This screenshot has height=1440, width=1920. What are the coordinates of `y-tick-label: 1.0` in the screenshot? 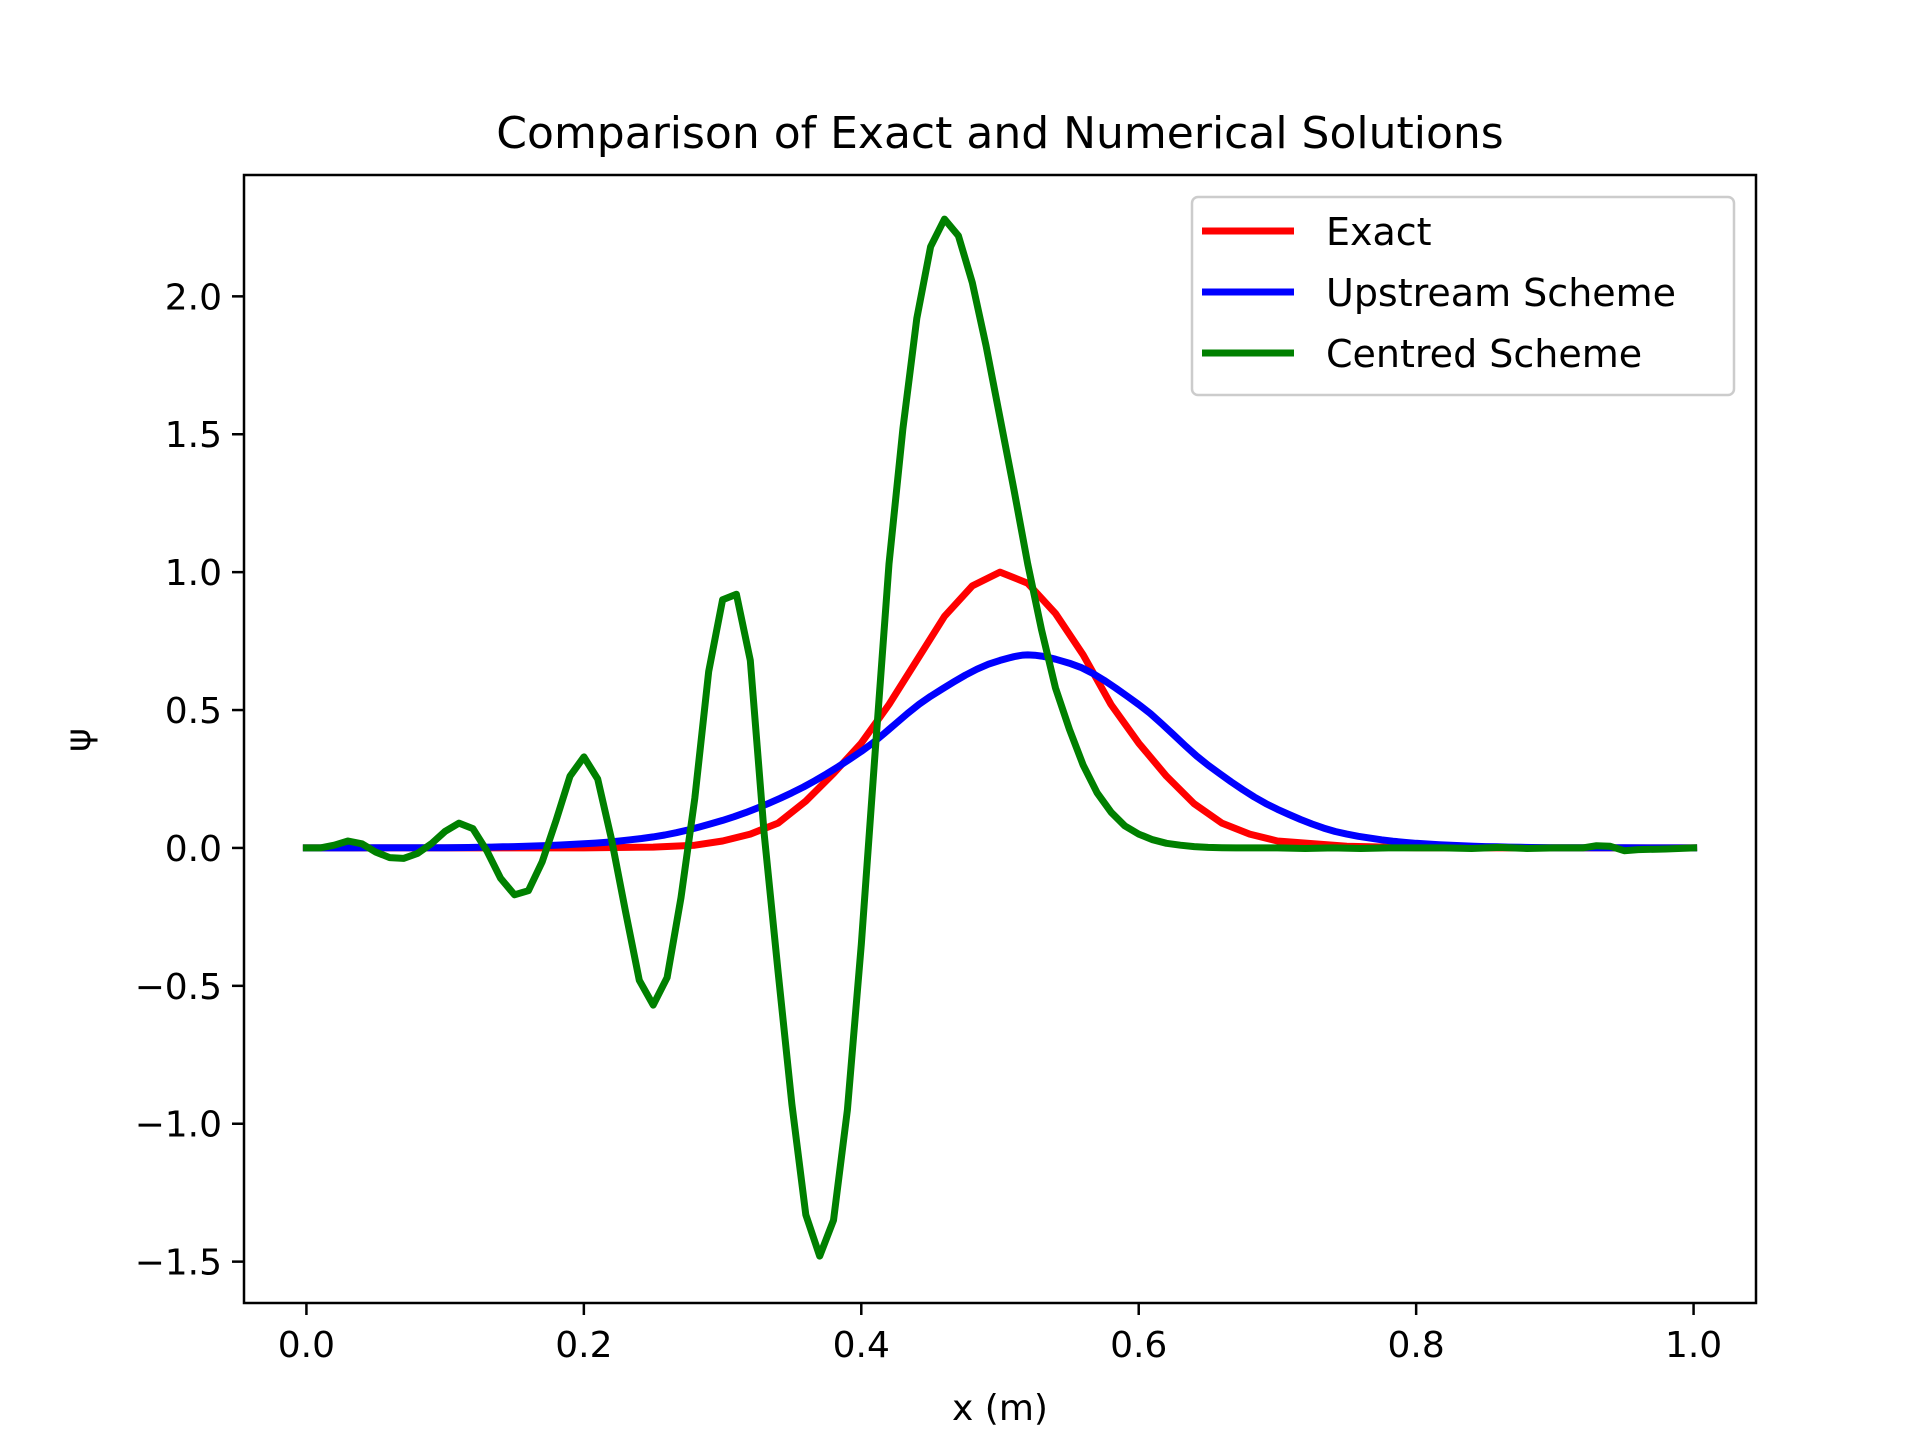 It's located at (193, 573).